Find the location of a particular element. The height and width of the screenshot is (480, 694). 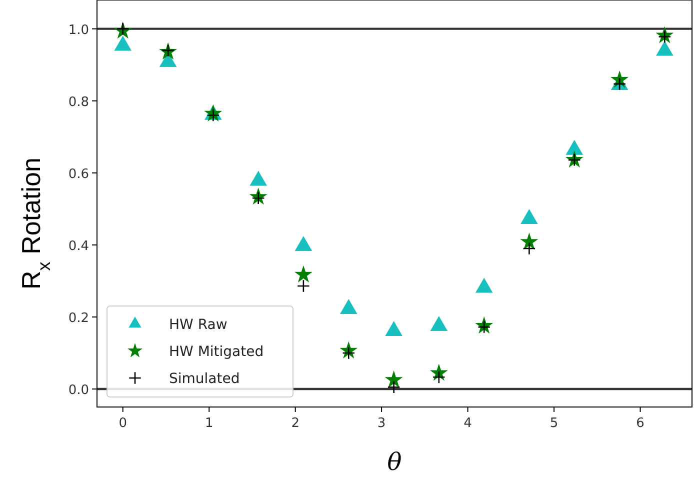

x-tick-label: 3 is located at coordinates (381, 423).